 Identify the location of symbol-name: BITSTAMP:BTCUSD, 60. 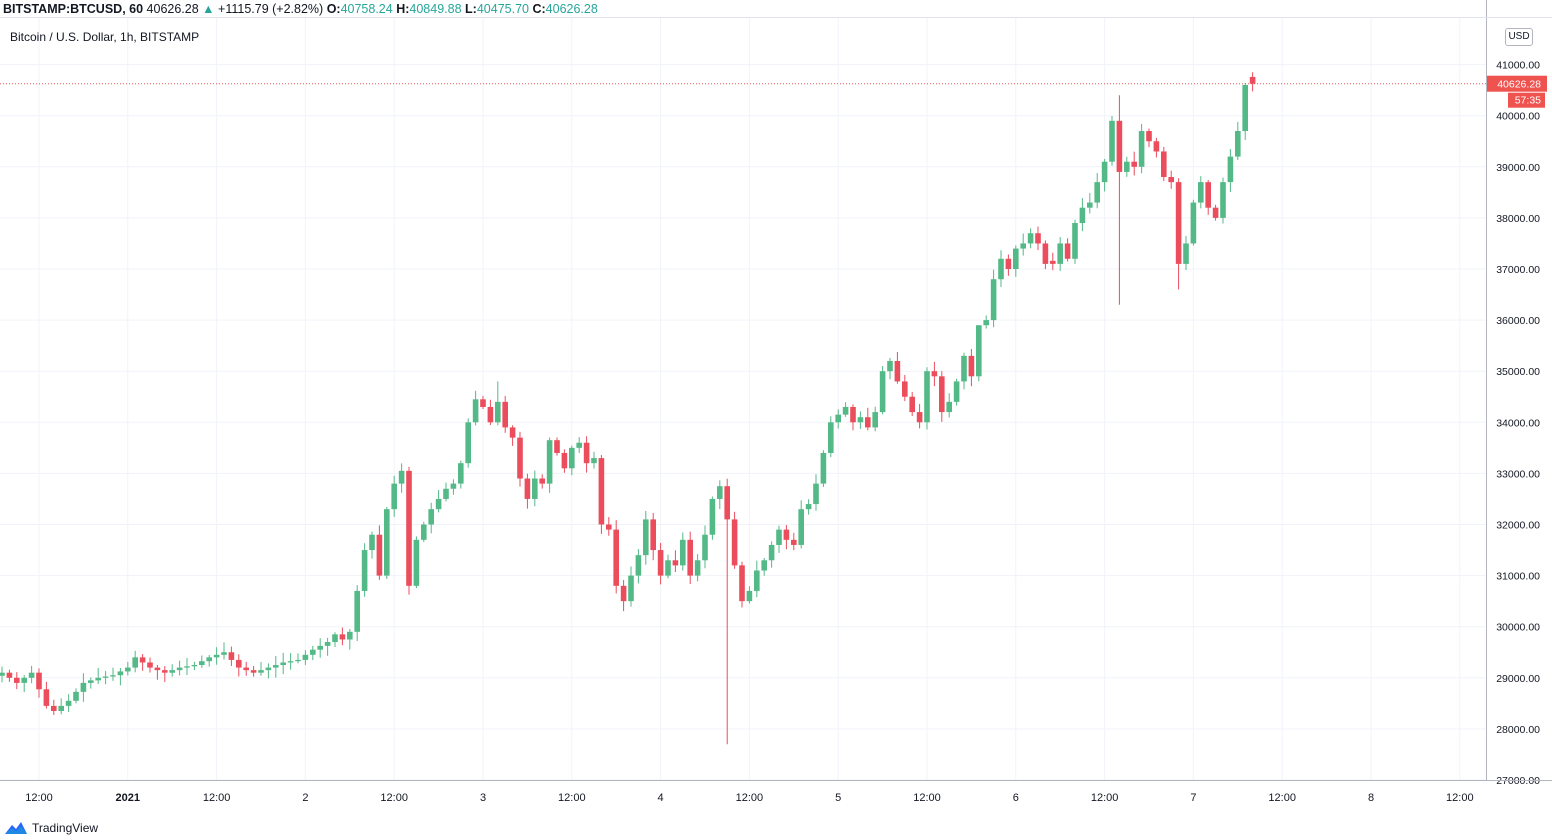
(73, 9).